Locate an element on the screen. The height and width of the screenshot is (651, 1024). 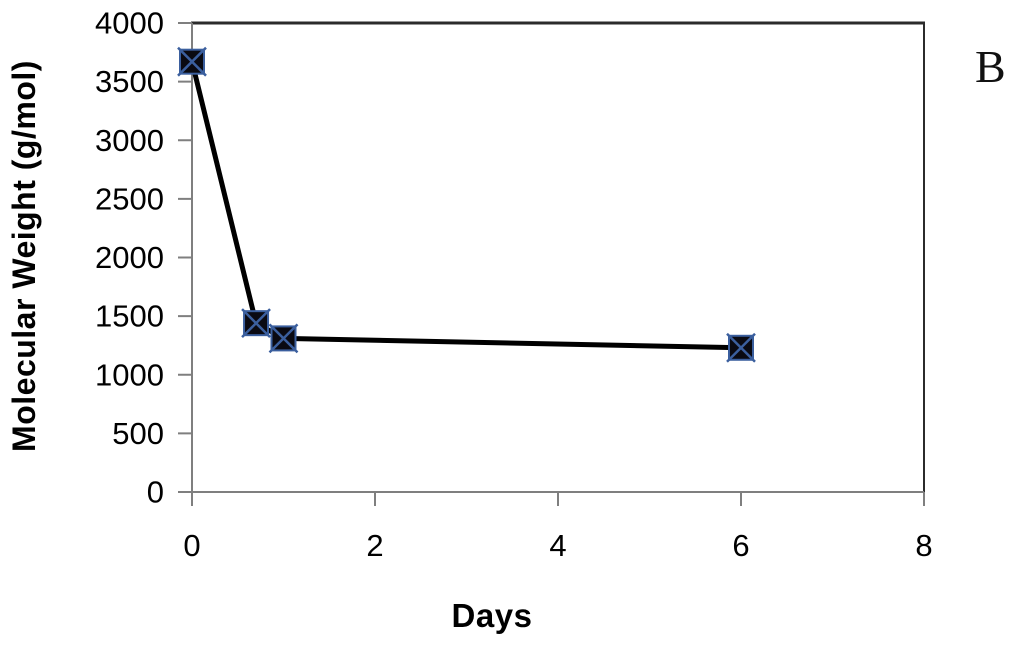
y-tick-label: 4000 is located at coordinates (129, 23).